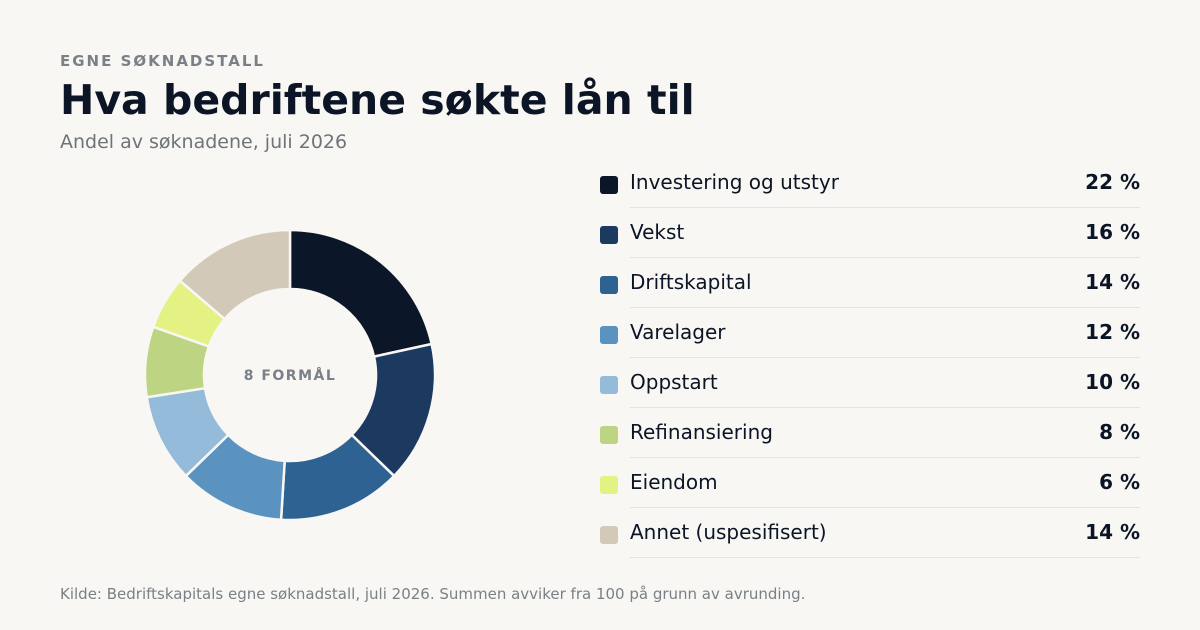 Image resolution: width=1200 pixels, height=630 pixels. Describe the element at coordinates (870, 383) in the screenshot. I see `legend-item: Oppstart 10 %` at that location.